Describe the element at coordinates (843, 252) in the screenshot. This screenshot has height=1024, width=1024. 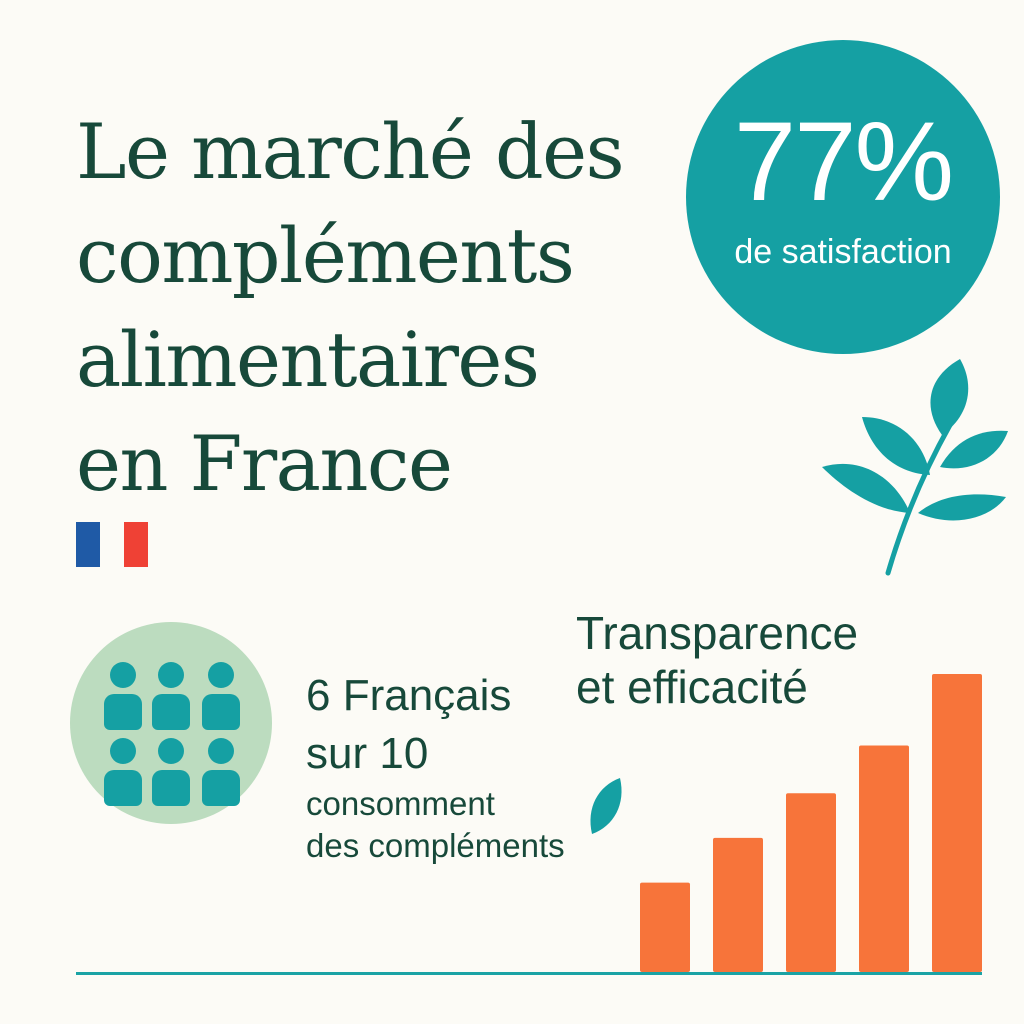
I see `satisfaction-label: de satisfaction` at that location.